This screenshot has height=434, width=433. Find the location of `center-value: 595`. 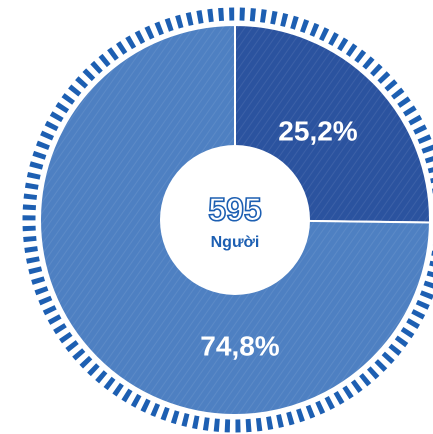

center-value: 595 is located at coordinates (234, 209).